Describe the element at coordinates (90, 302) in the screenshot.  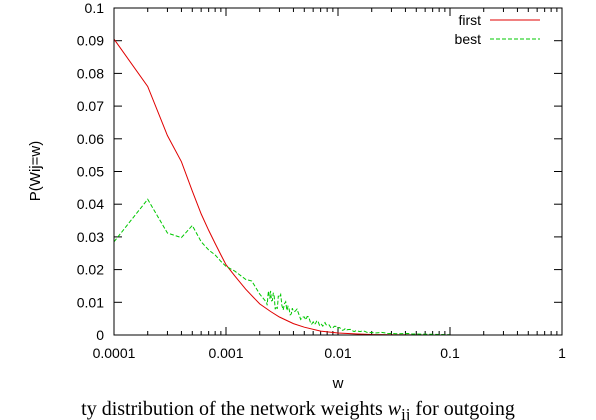
I see `y-tick-label: 0.01` at that location.